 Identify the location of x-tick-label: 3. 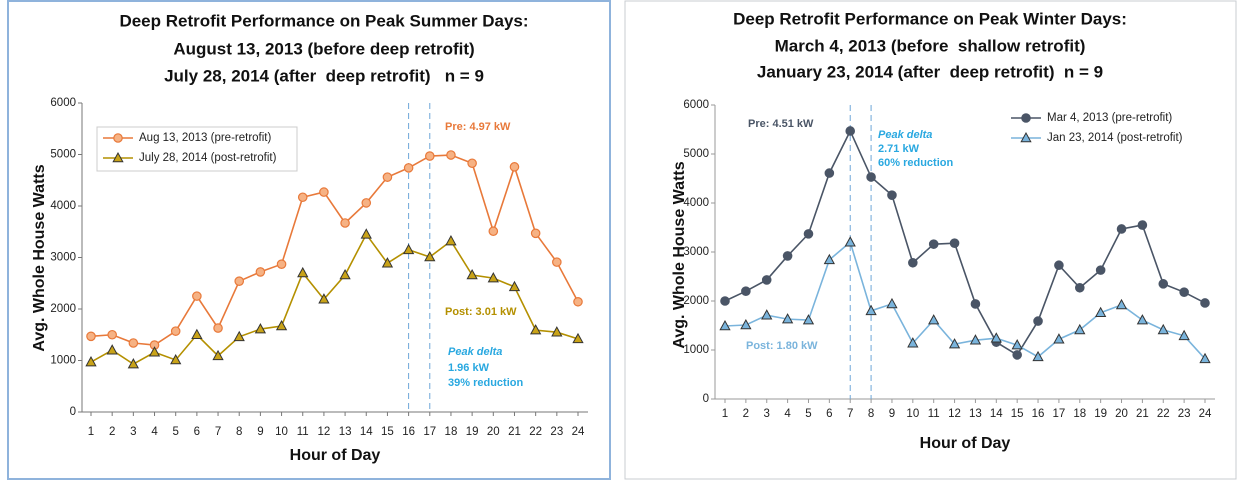
(767, 414).